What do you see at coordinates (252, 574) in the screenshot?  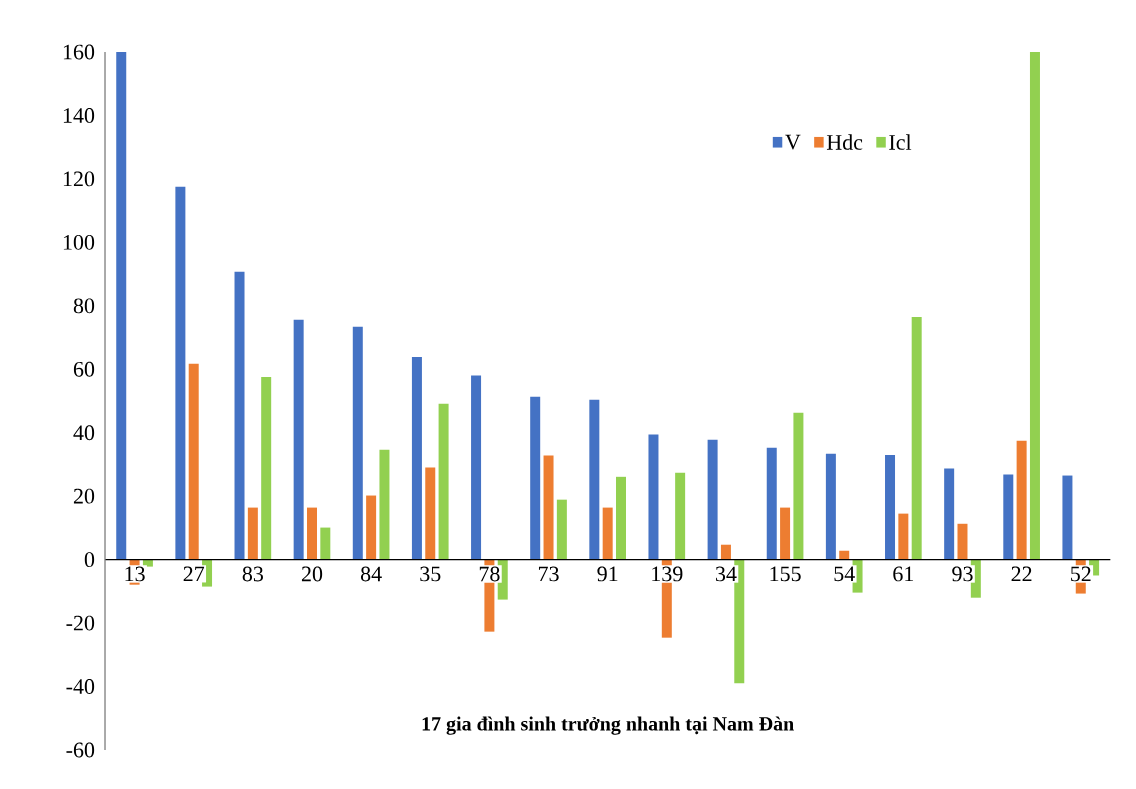 I see `x-tick-label: 83` at bounding box center [252, 574].